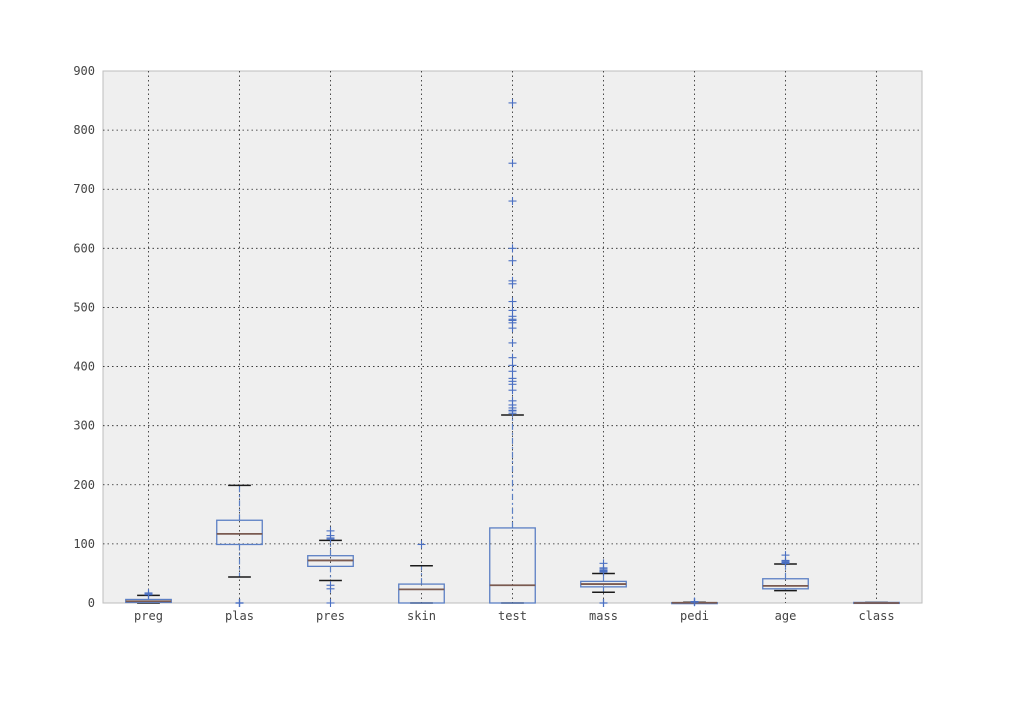 The image size is (1024, 709). Describe the element at coordinates (786, 616) in the screenshot. I see `x-tick-label: age` at that location.